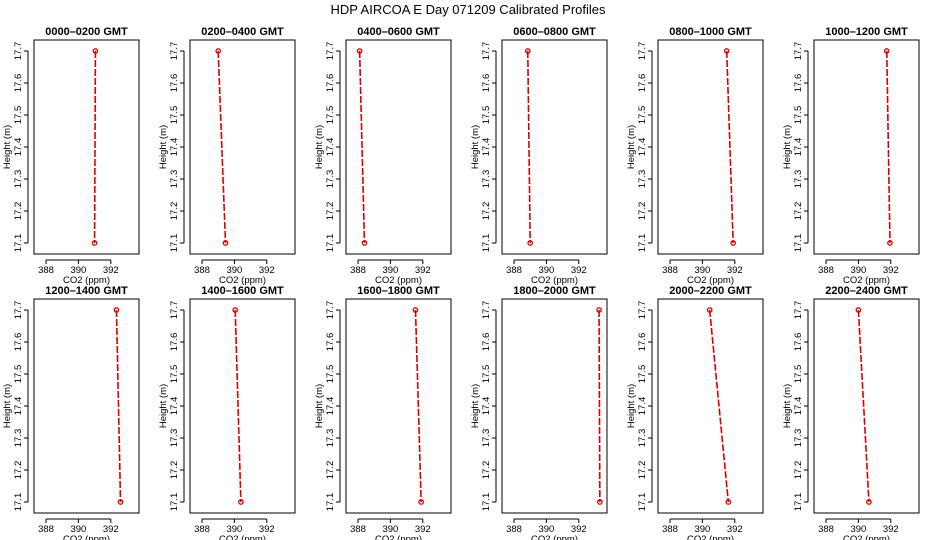 Image resolution: width=936 pixels, height=540 pixels. Describe the element at coordinates (242, 32) in the screenshot. I see `panel-title: 0200–0400 GMT` at that location.